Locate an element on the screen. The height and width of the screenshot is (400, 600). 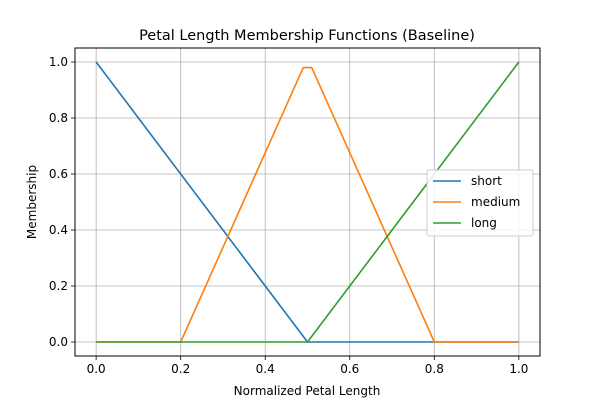
legend-label: medium is located at coordinates (495, 202).